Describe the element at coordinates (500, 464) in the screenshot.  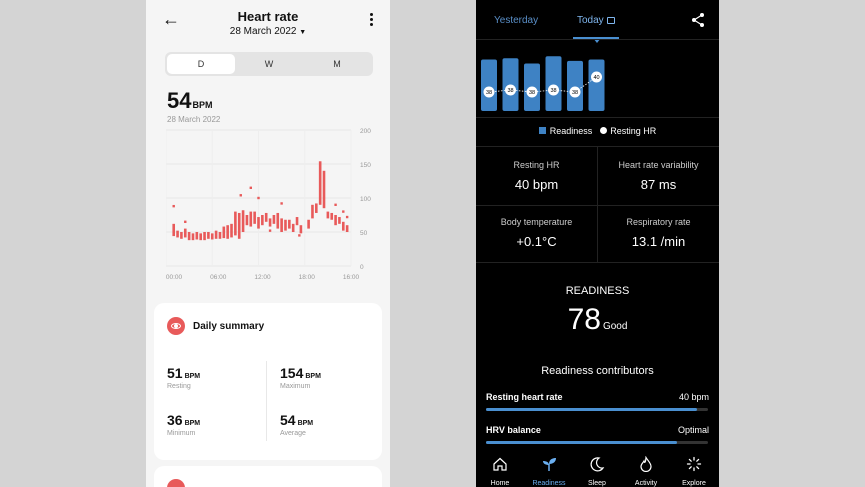
I see `home-icon` at that location.